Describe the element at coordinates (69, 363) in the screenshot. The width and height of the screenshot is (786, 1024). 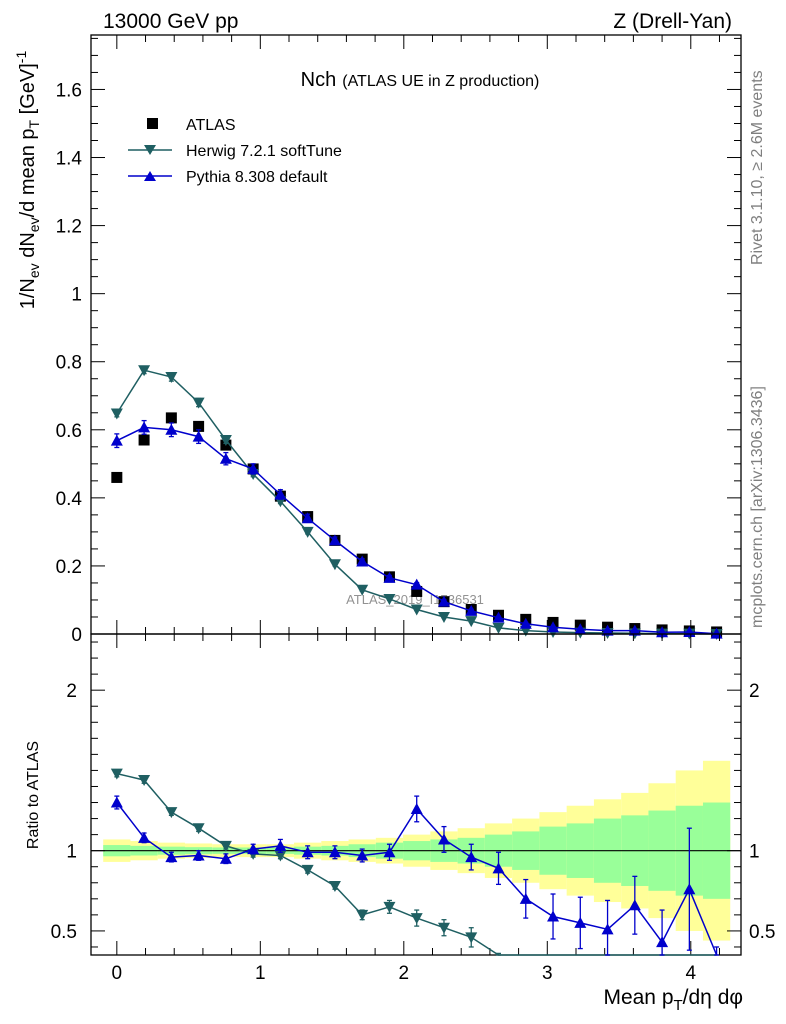
I see `top-ytick-label: 0.8` at that location.